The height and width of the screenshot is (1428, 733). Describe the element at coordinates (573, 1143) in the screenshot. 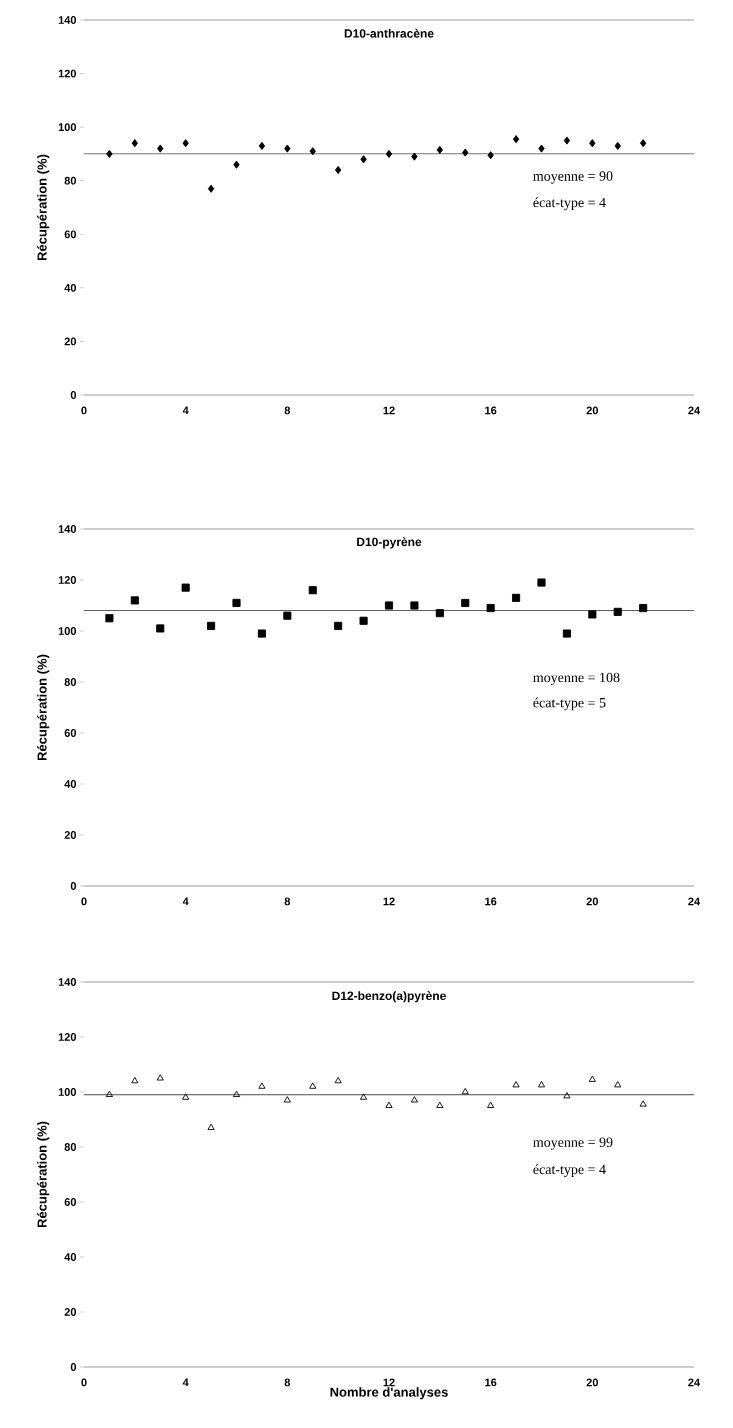

I see `annotation: moyenne = 99` at that location.